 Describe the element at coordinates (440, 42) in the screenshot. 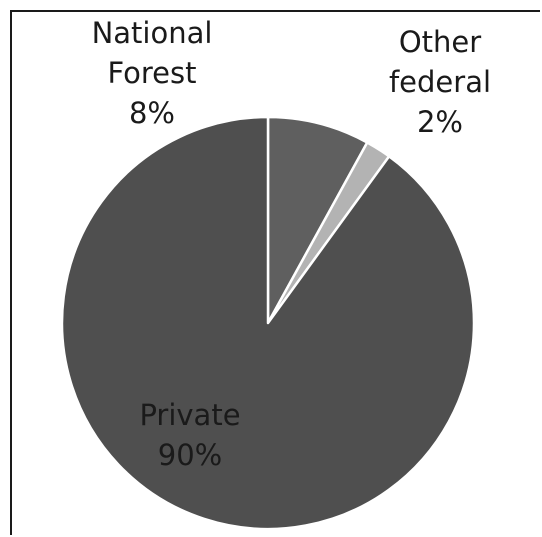

I see `slice-name-line: Other` at that location.